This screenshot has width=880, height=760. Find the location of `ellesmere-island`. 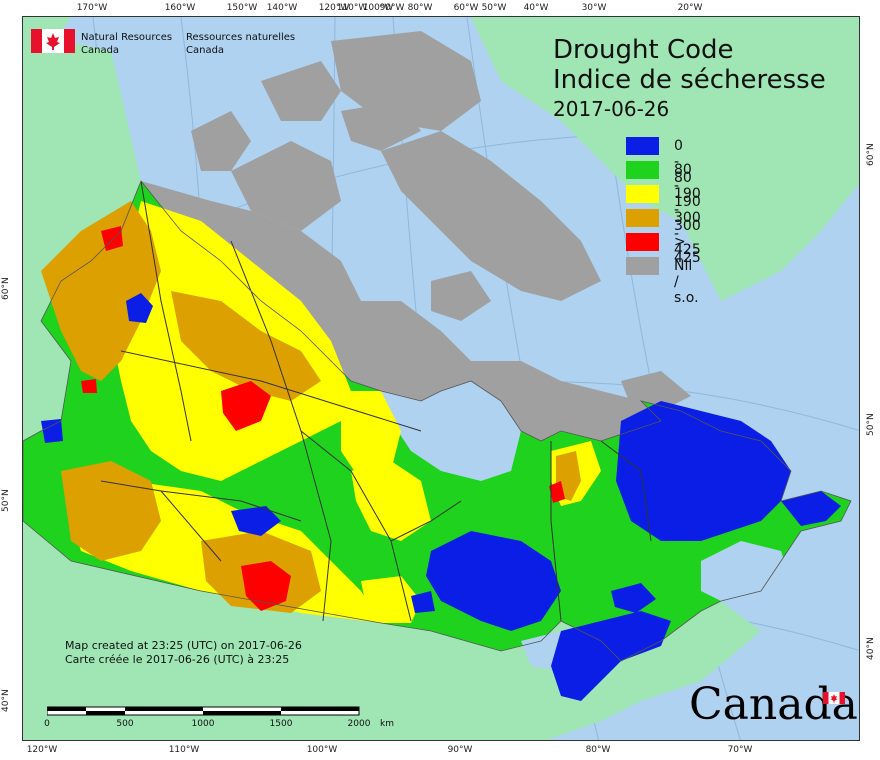

ellesmere-island is located at coordinates (406, 81).